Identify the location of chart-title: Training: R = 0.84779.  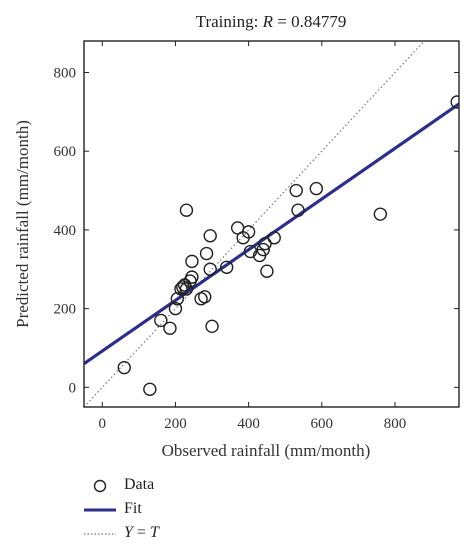
(271, 21).